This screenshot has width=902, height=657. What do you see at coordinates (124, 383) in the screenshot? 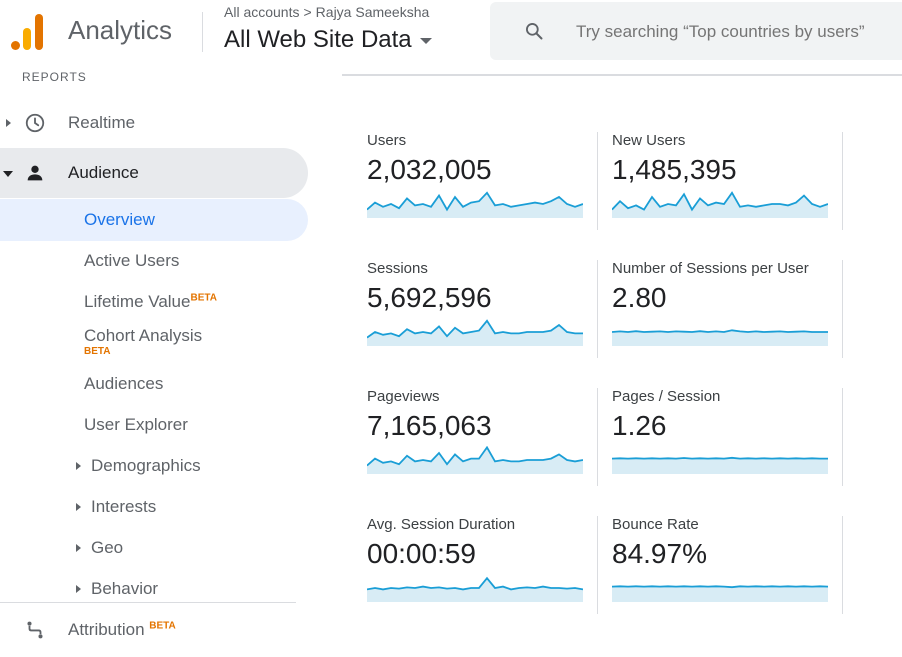
I see `sidebar-item-audiences: Audiences` at bounding box center [124, 383].